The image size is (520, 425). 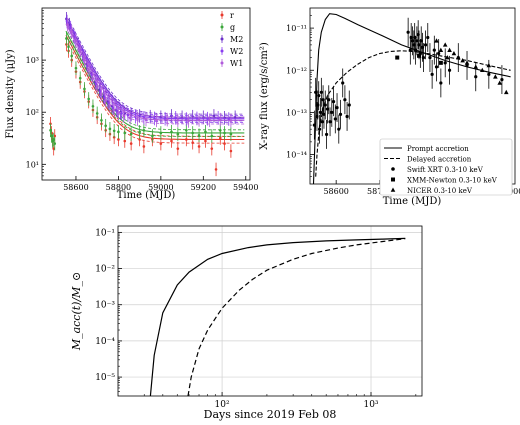 I want to click on model-curve-g, so click(x=155, y=82).